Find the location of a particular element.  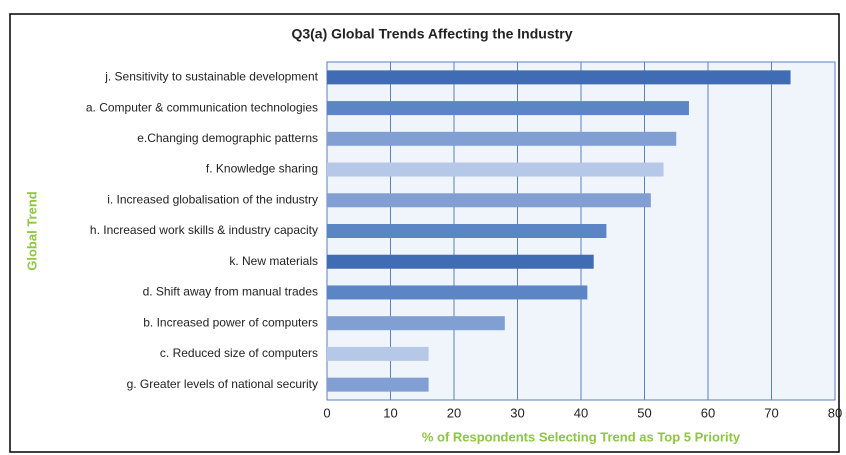

x-tick-label: 40 is located at coordinates (581, 412).